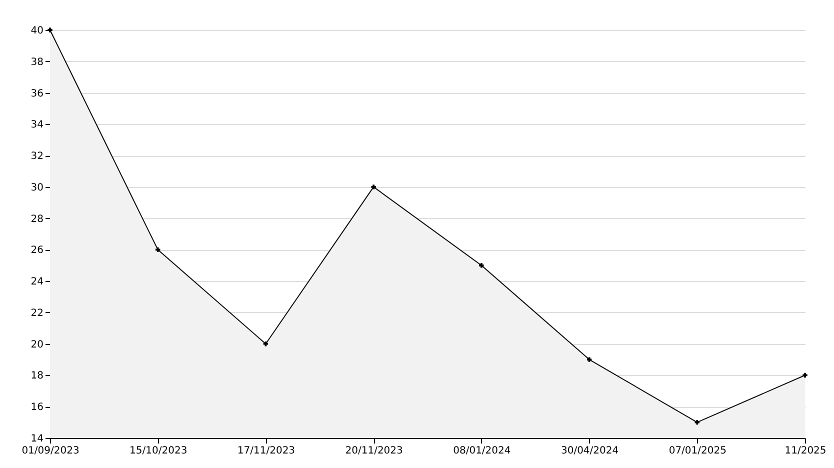 This screenshot has height=468, width=834. I want to click on x-tick-label: 17/11/2023, so click(266, 451).